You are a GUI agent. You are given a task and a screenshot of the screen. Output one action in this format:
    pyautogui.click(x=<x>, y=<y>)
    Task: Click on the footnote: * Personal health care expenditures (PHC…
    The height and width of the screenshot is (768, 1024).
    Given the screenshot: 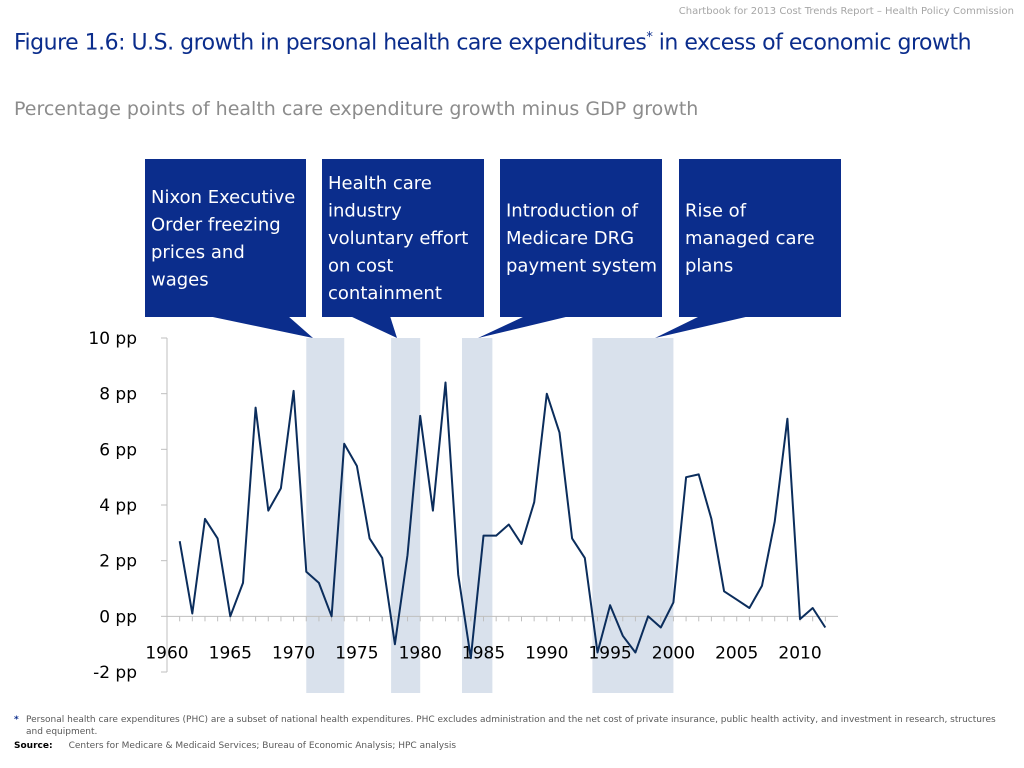 What is the action you would take?
    pyautogui.click(x=509, y=726)
    